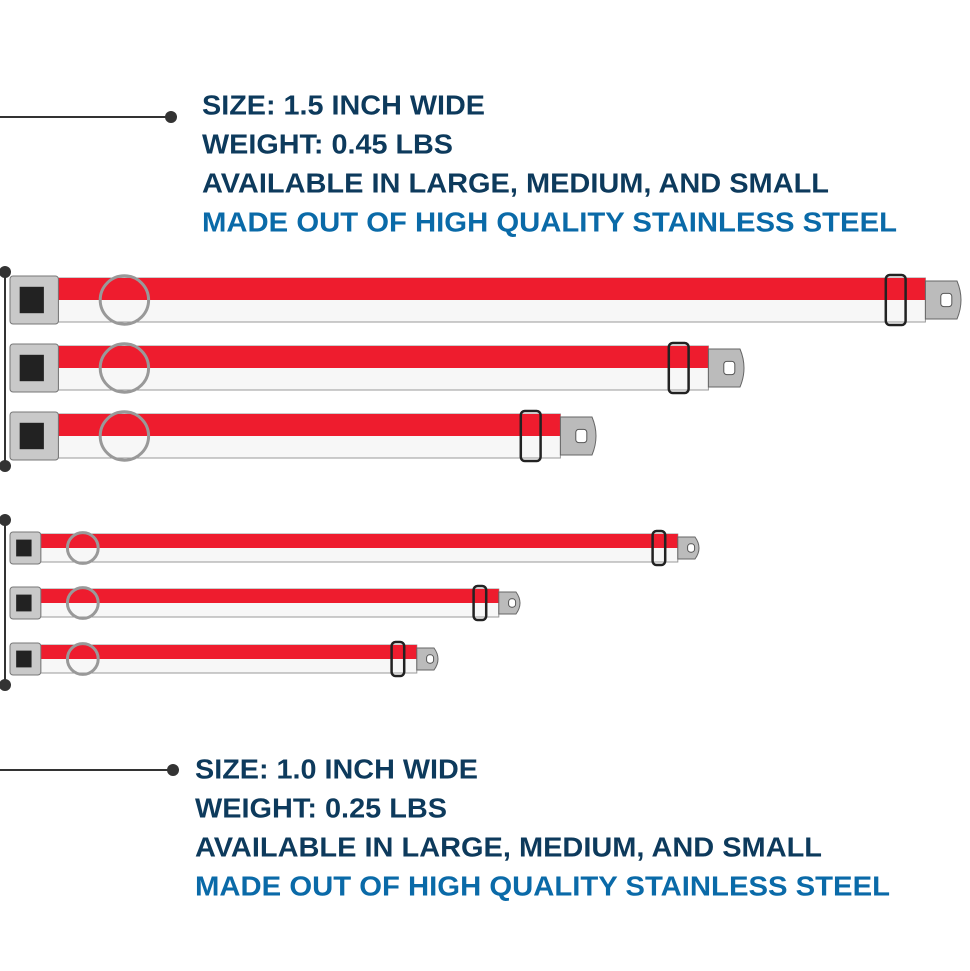 This screenshot has width=970, height=971. What do you see at coordinates (5, 602) in the screenshot?
I see `bracket-narrow` at bounding box center [5, 602].